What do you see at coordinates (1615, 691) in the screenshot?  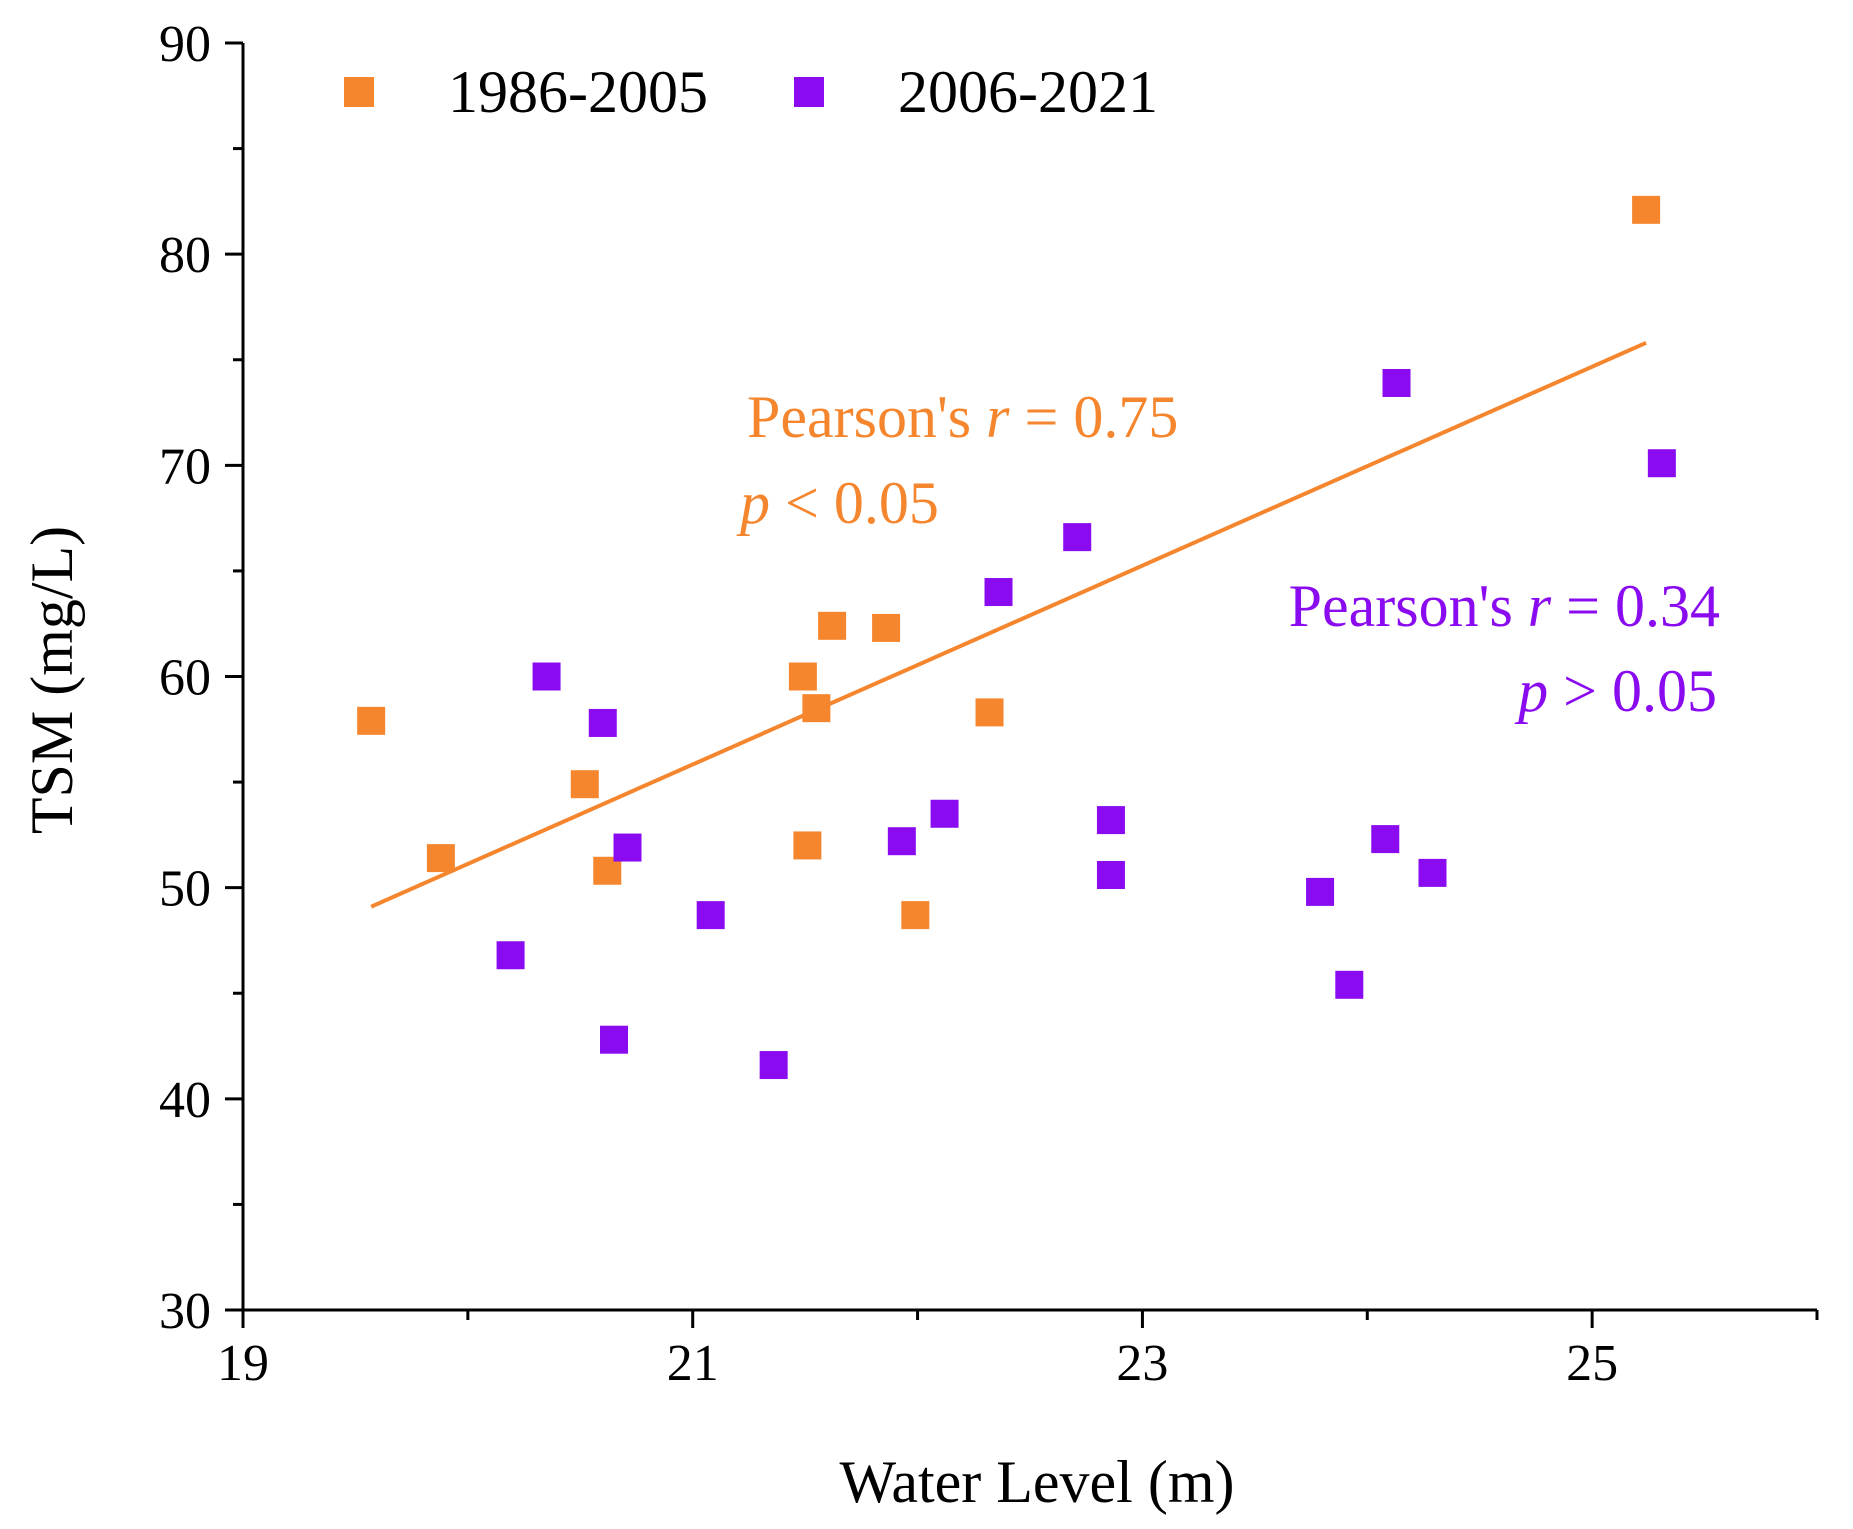 I see `annotation-2006-2021-p-value: p > 0.05` at bounding box center [1615, 691].